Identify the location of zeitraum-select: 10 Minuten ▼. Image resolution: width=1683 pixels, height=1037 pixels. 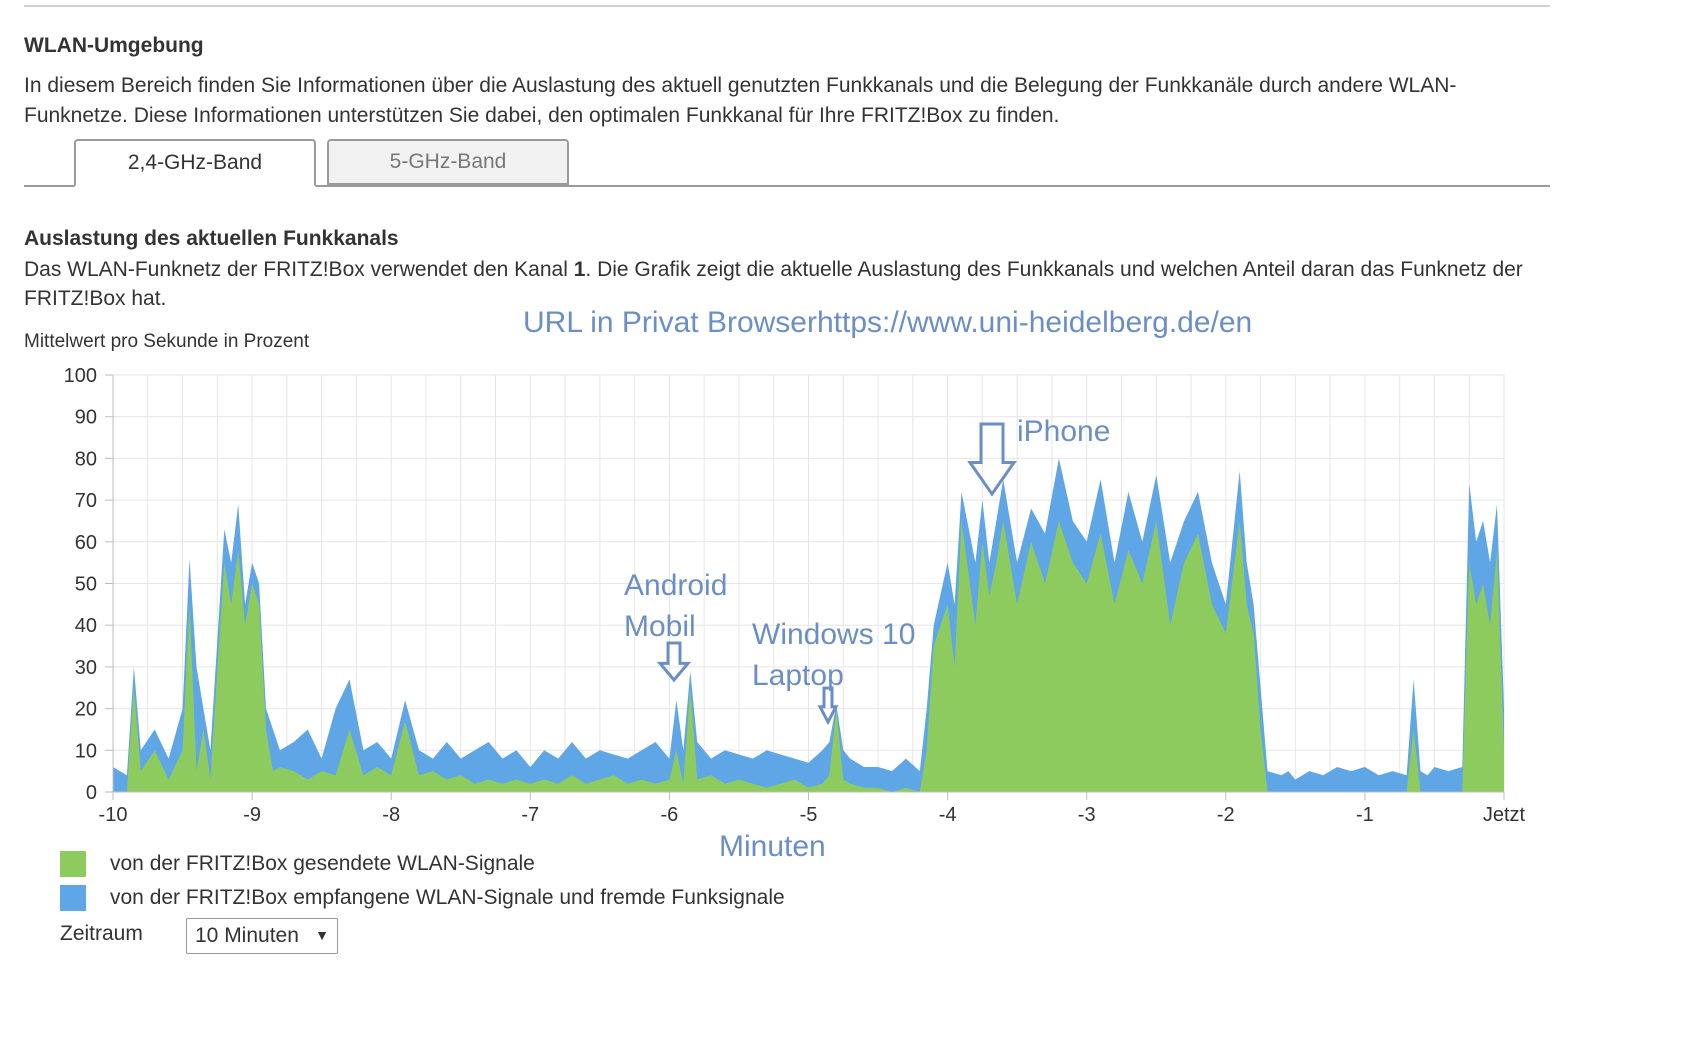
(262, 936).